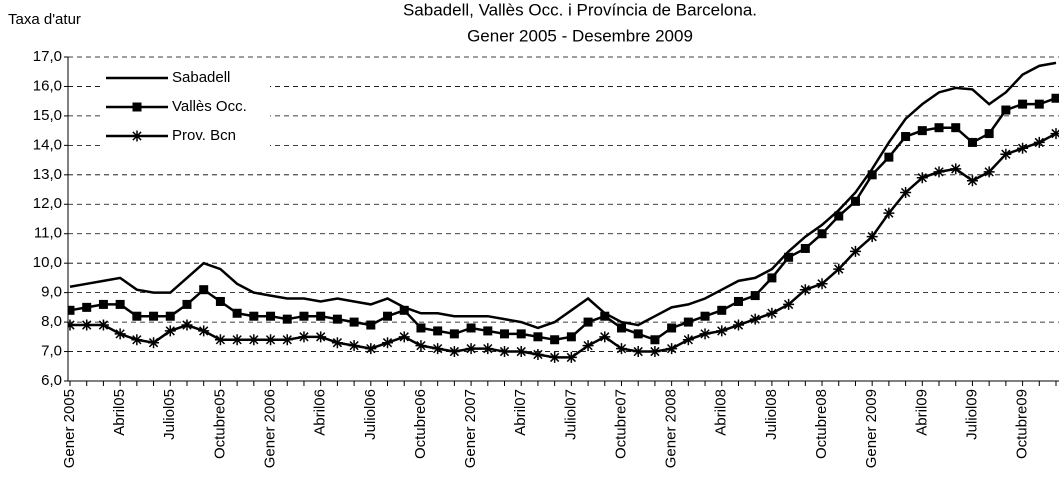 The image size is (1059, 490). Describe the element at coordinates (570, 414) in the screenshot. I see `x-tick-label: Juliol07` at that location.